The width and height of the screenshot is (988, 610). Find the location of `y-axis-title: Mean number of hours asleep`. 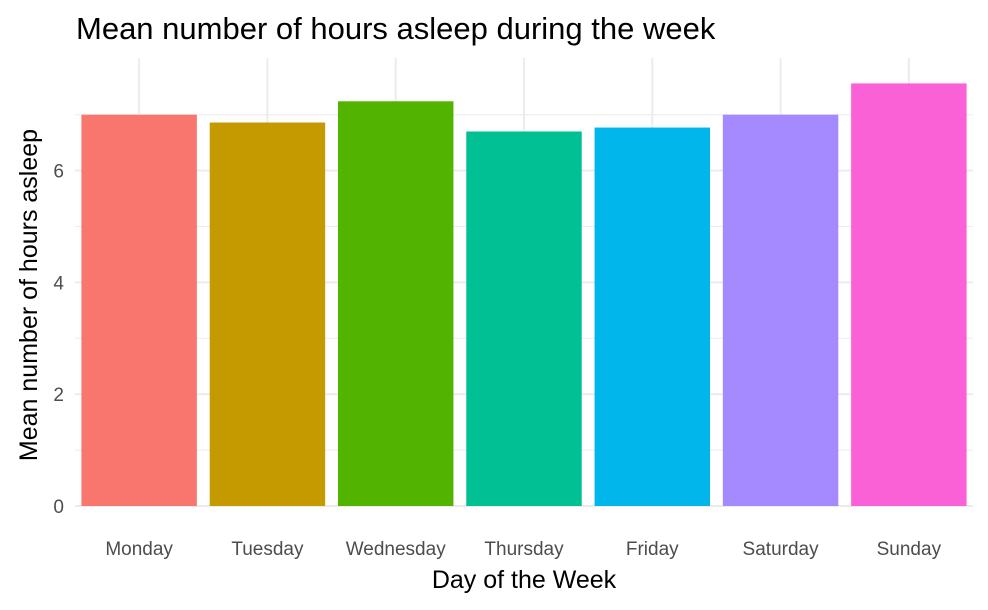

y-axis-title: Mean number of hours asleep is located at coordinates (29, 295).